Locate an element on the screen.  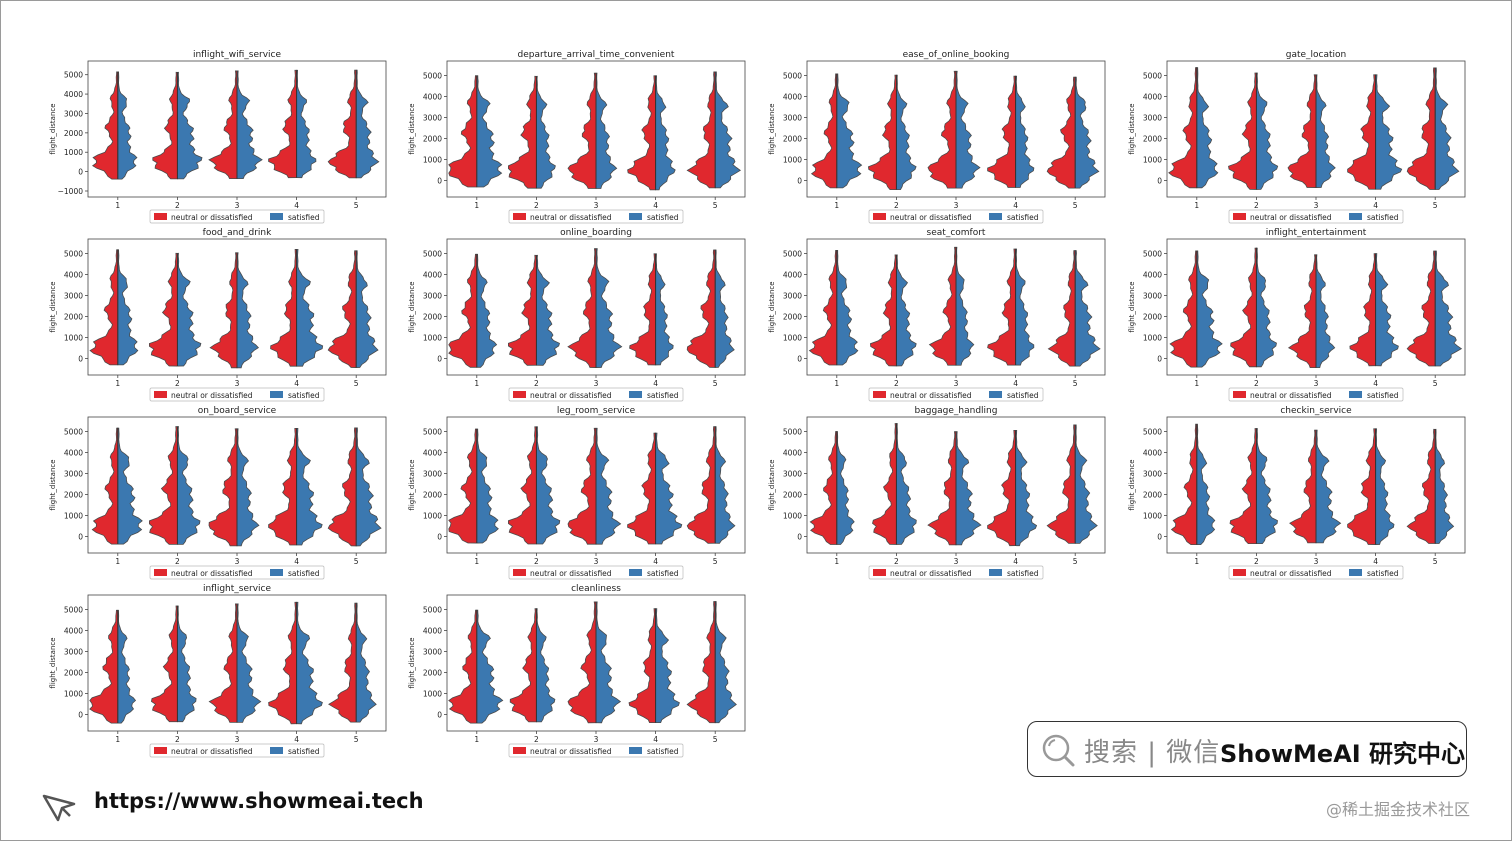
subplot-title: gate_location is located at coordinates (1316, 55).